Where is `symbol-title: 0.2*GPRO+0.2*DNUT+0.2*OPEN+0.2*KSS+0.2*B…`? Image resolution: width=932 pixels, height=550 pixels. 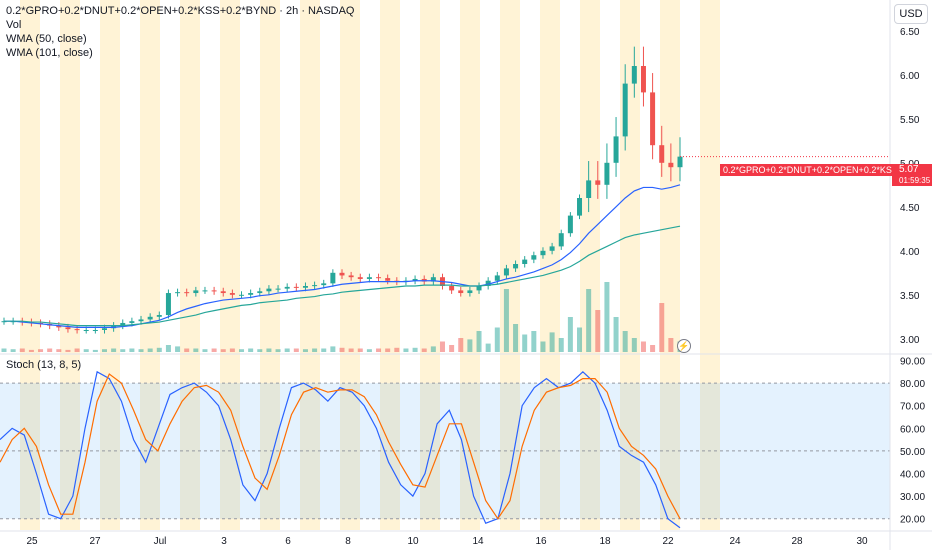
symbol-title: 0.2*GPRO+0.2*DNUT+0.2*OPEN+0.2*KSS+0.2*B… is located at coordinates (180, 11).